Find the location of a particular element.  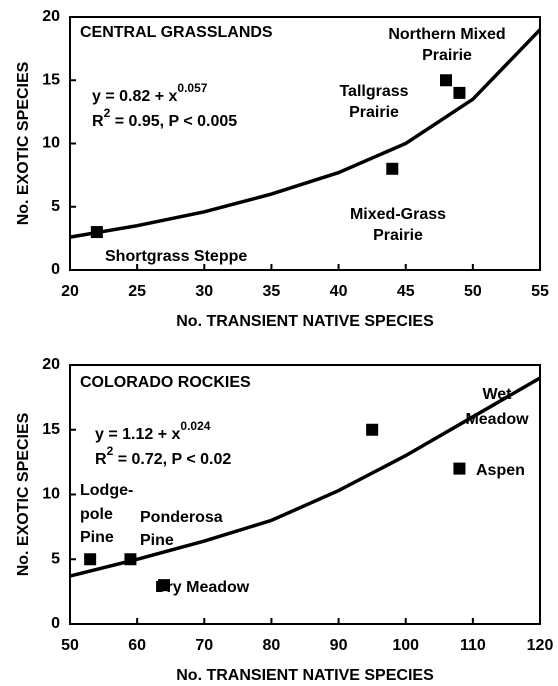

x-tick-label: 25 is located at coordinates (137, 291).